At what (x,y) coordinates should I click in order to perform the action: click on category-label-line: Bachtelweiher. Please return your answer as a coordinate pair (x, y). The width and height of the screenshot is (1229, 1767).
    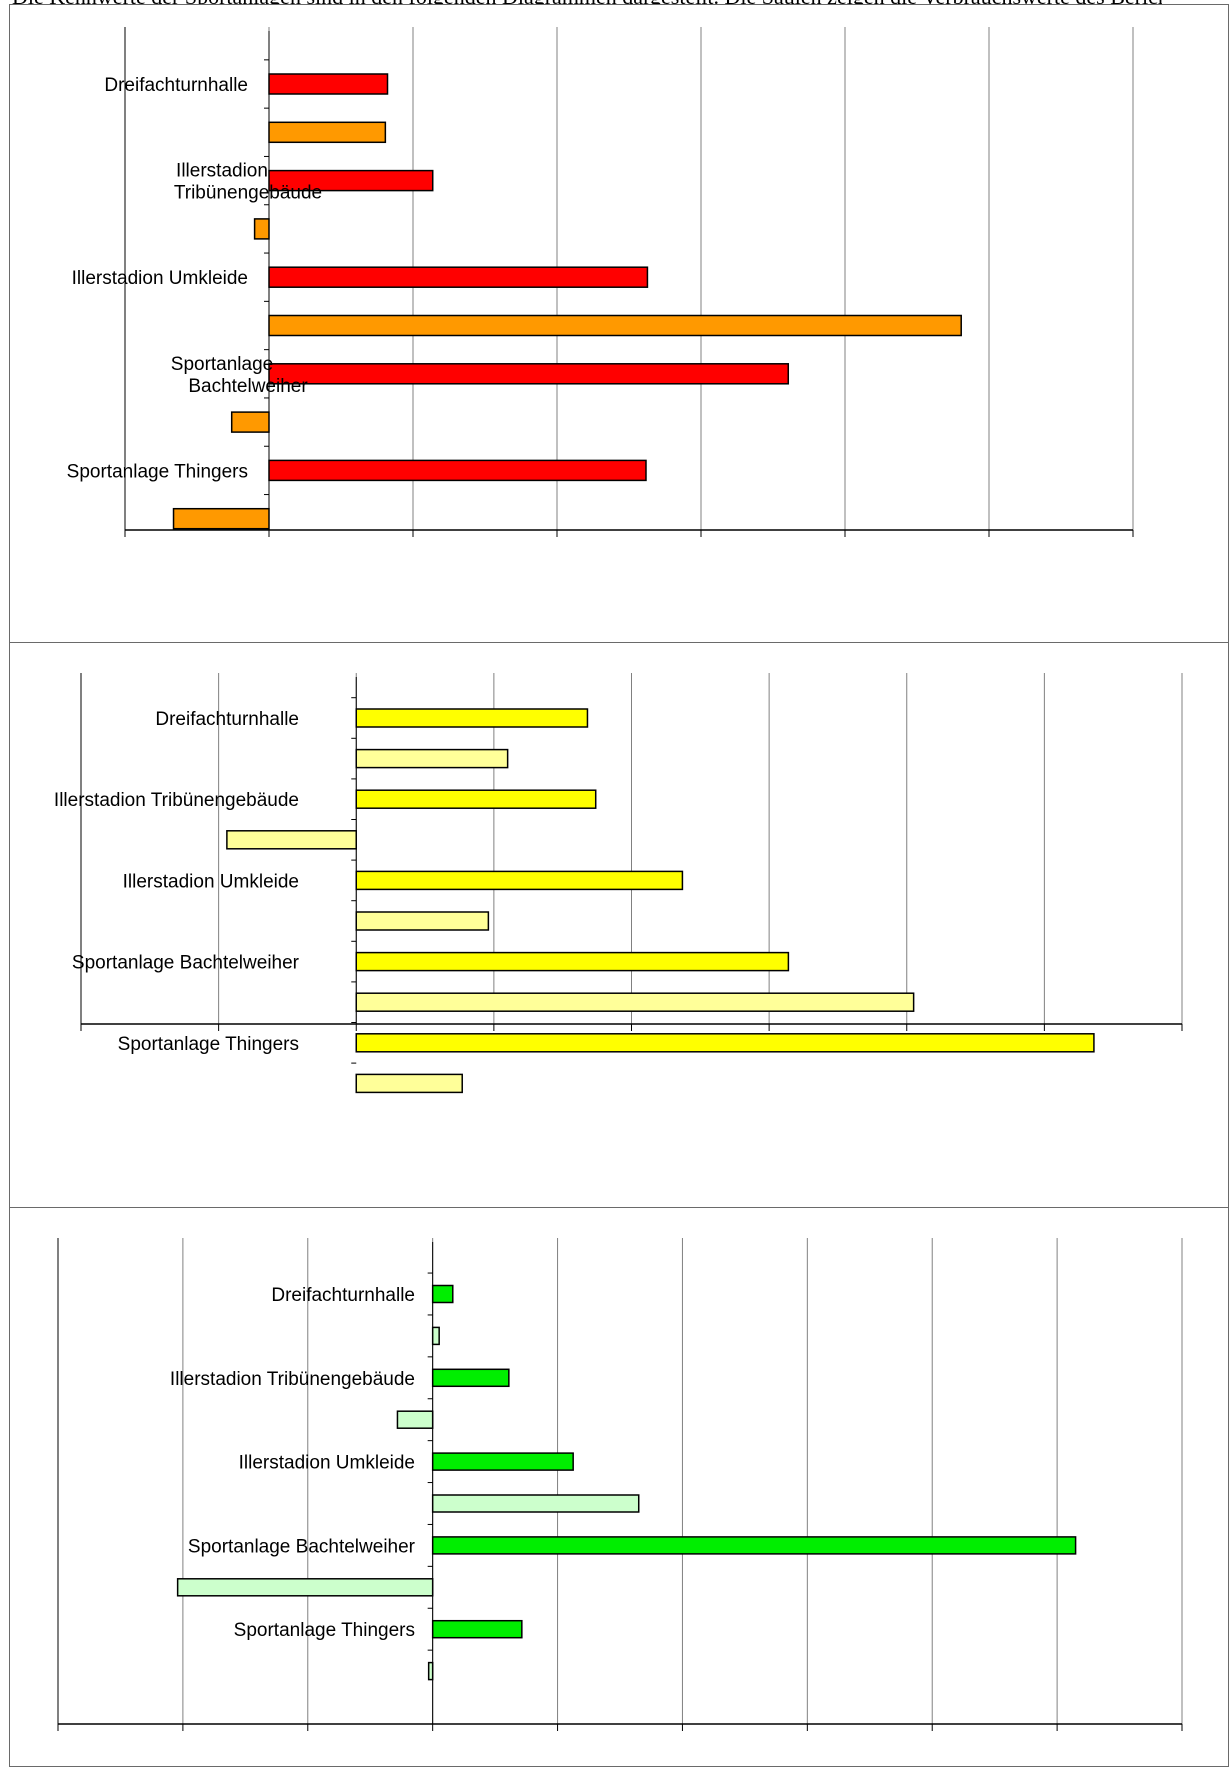
    Looking at the image, I should click on (248, 386).